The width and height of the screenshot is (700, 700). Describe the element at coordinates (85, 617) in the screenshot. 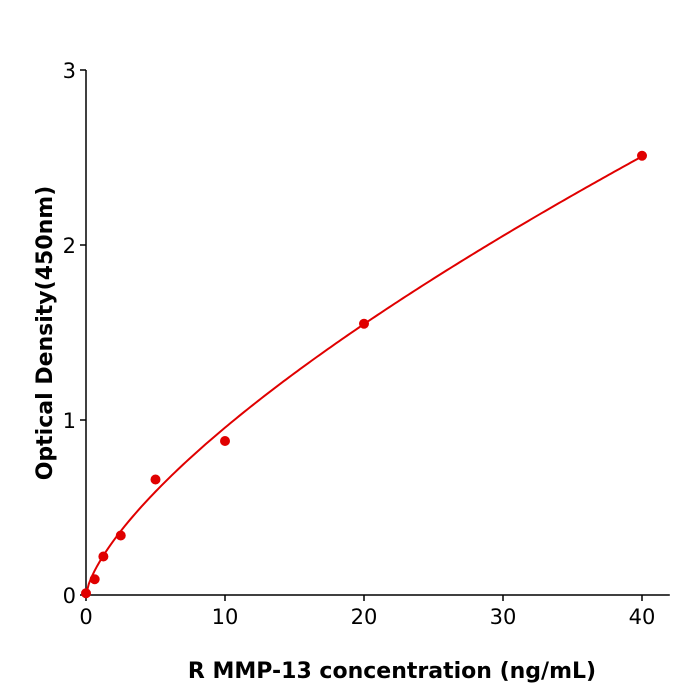

I see `x-tick-label: 0` at that location.